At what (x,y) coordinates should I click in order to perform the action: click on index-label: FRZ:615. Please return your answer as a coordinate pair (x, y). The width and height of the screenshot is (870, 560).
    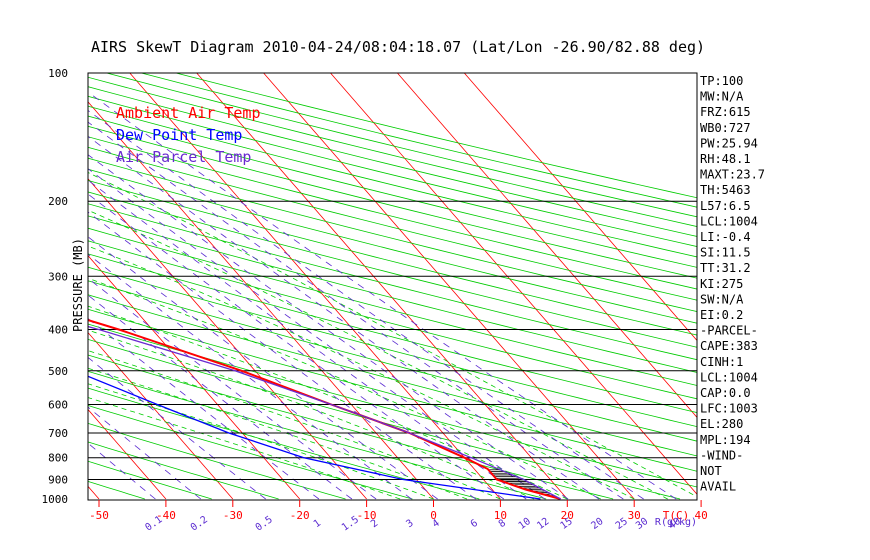
    Looking at the image, I should click on (725, 112).